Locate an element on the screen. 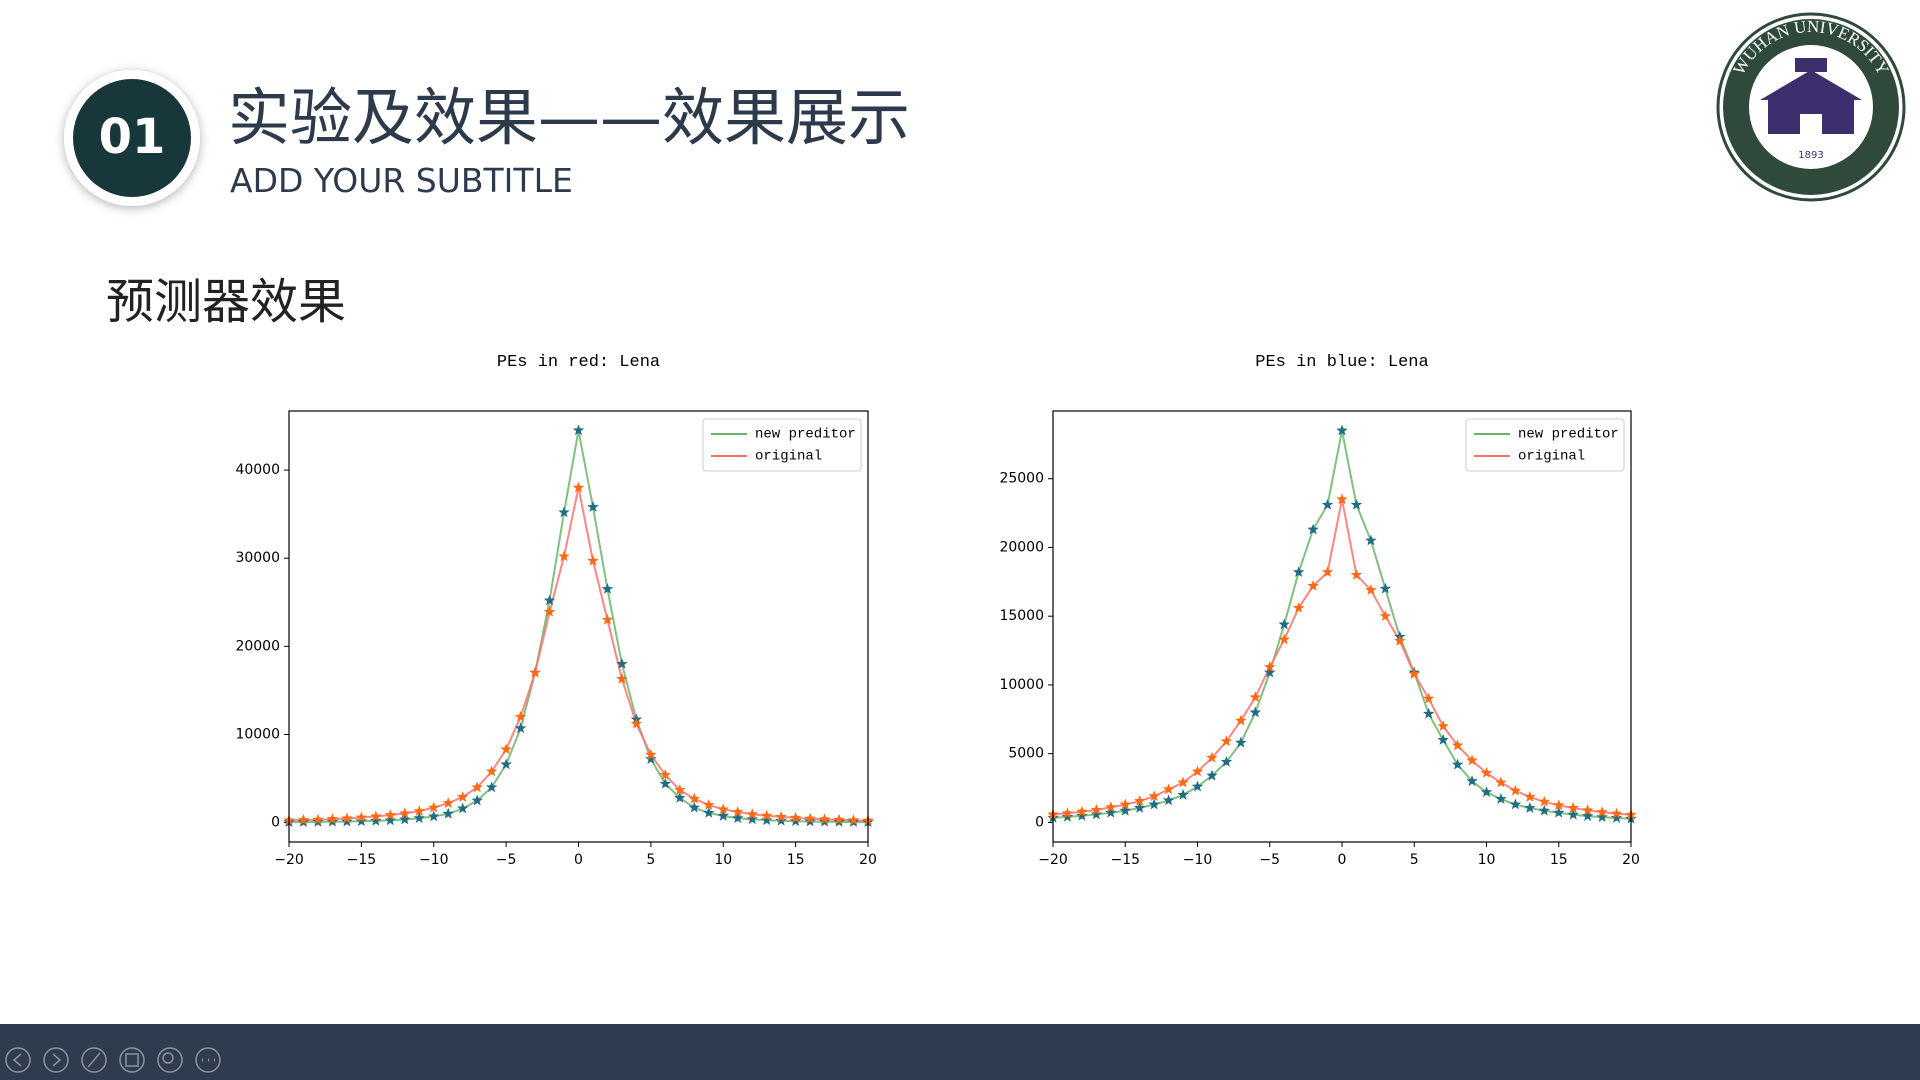 The width and height of the screenshot is (1920, 1080). y-tick-label: 25000 is located at coordinates (1021, 479).